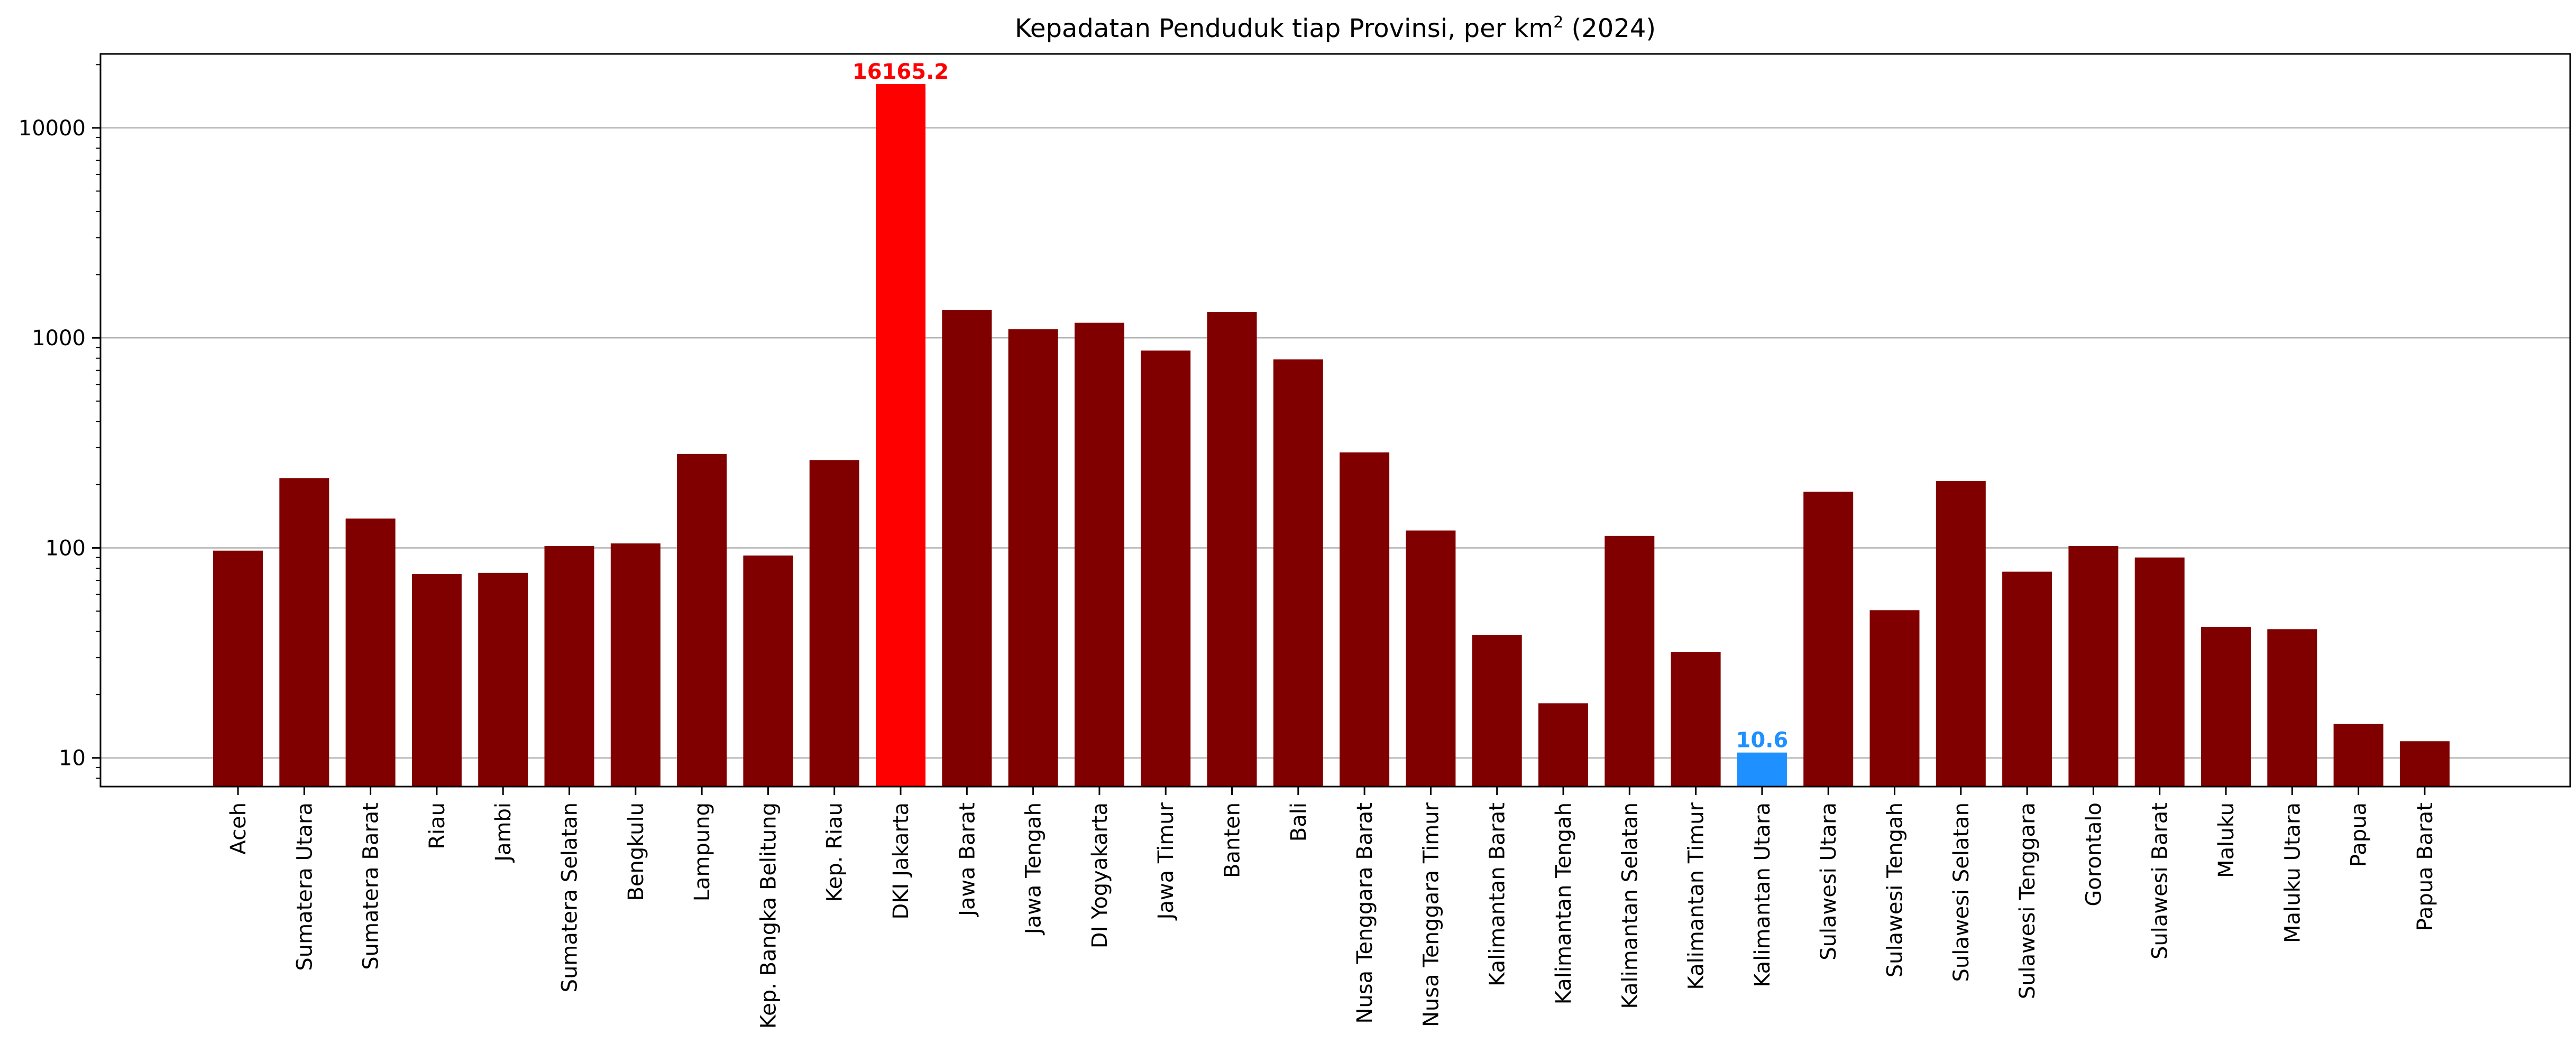 This screenshot has width=2576, height=1053. Describe the element at coordinates (1100, 875) in the screenshot. I see `x-tick-label: DI Yogyakarta` at that location.